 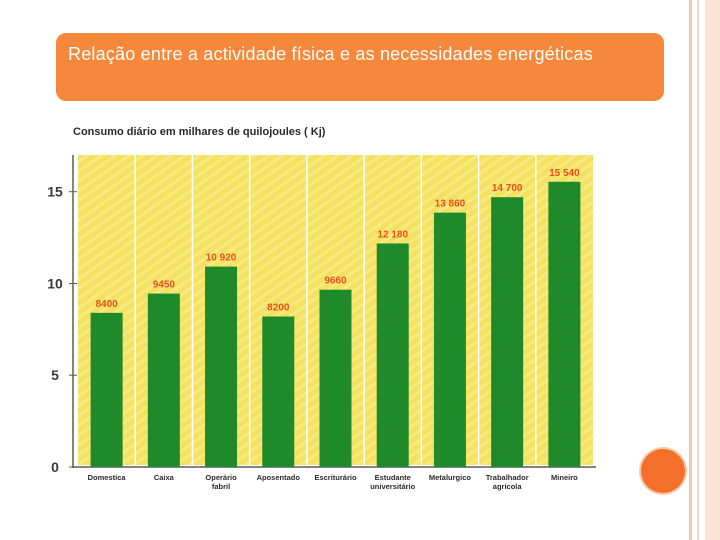 What do you see at coordinates (450, 204) in the screenshot?
I see `bar-value-label: 13 860` at bounding box center [450, 204].